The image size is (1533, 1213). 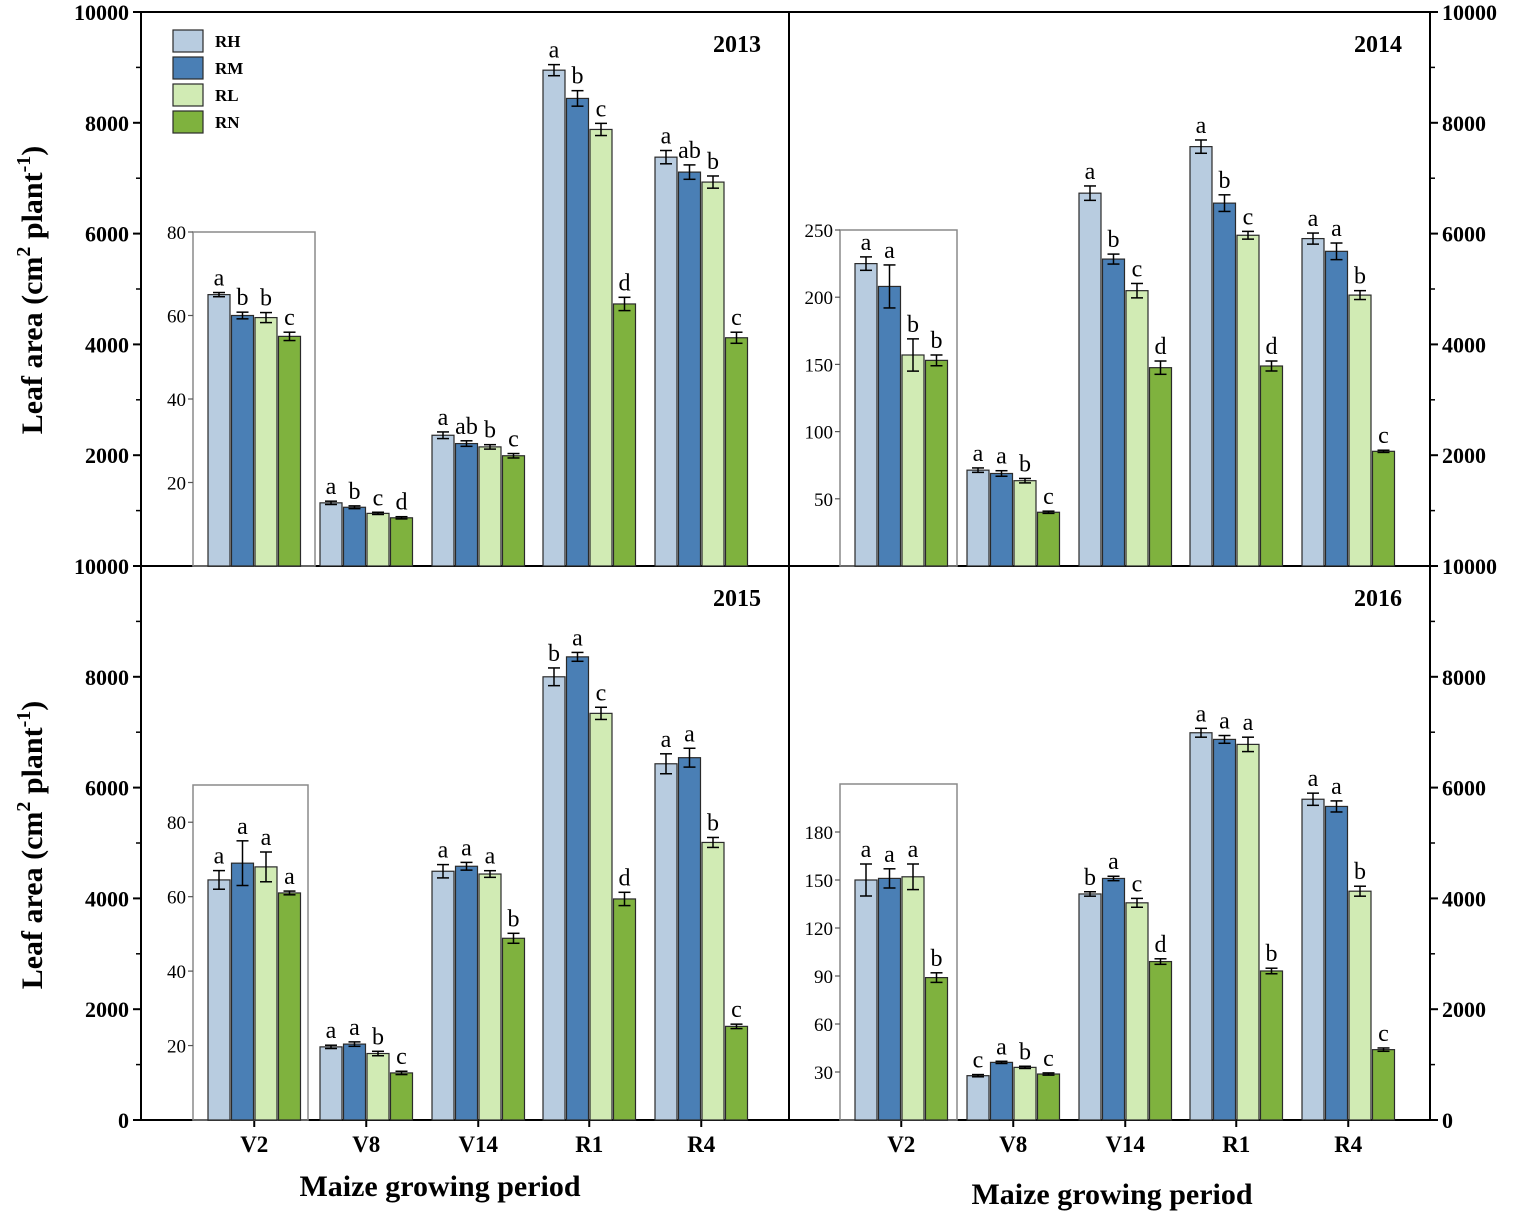 What do you see at coordinates (624, 1009) in the screenshot?
I see `bar-RN-2015-R1` at bounding box center [624, 1009].